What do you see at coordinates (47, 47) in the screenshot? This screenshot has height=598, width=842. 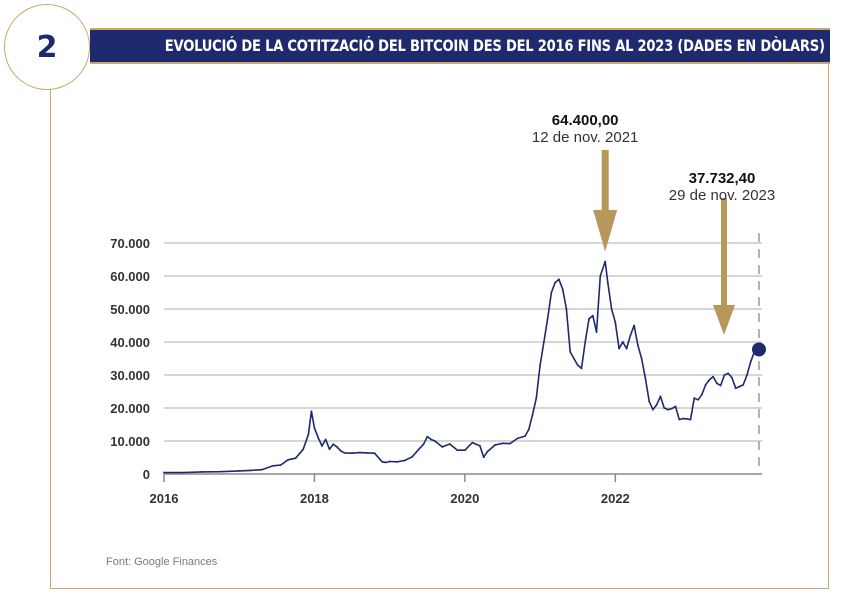 I see `figure-number-badge: 2` at bounding box center [47, 47].